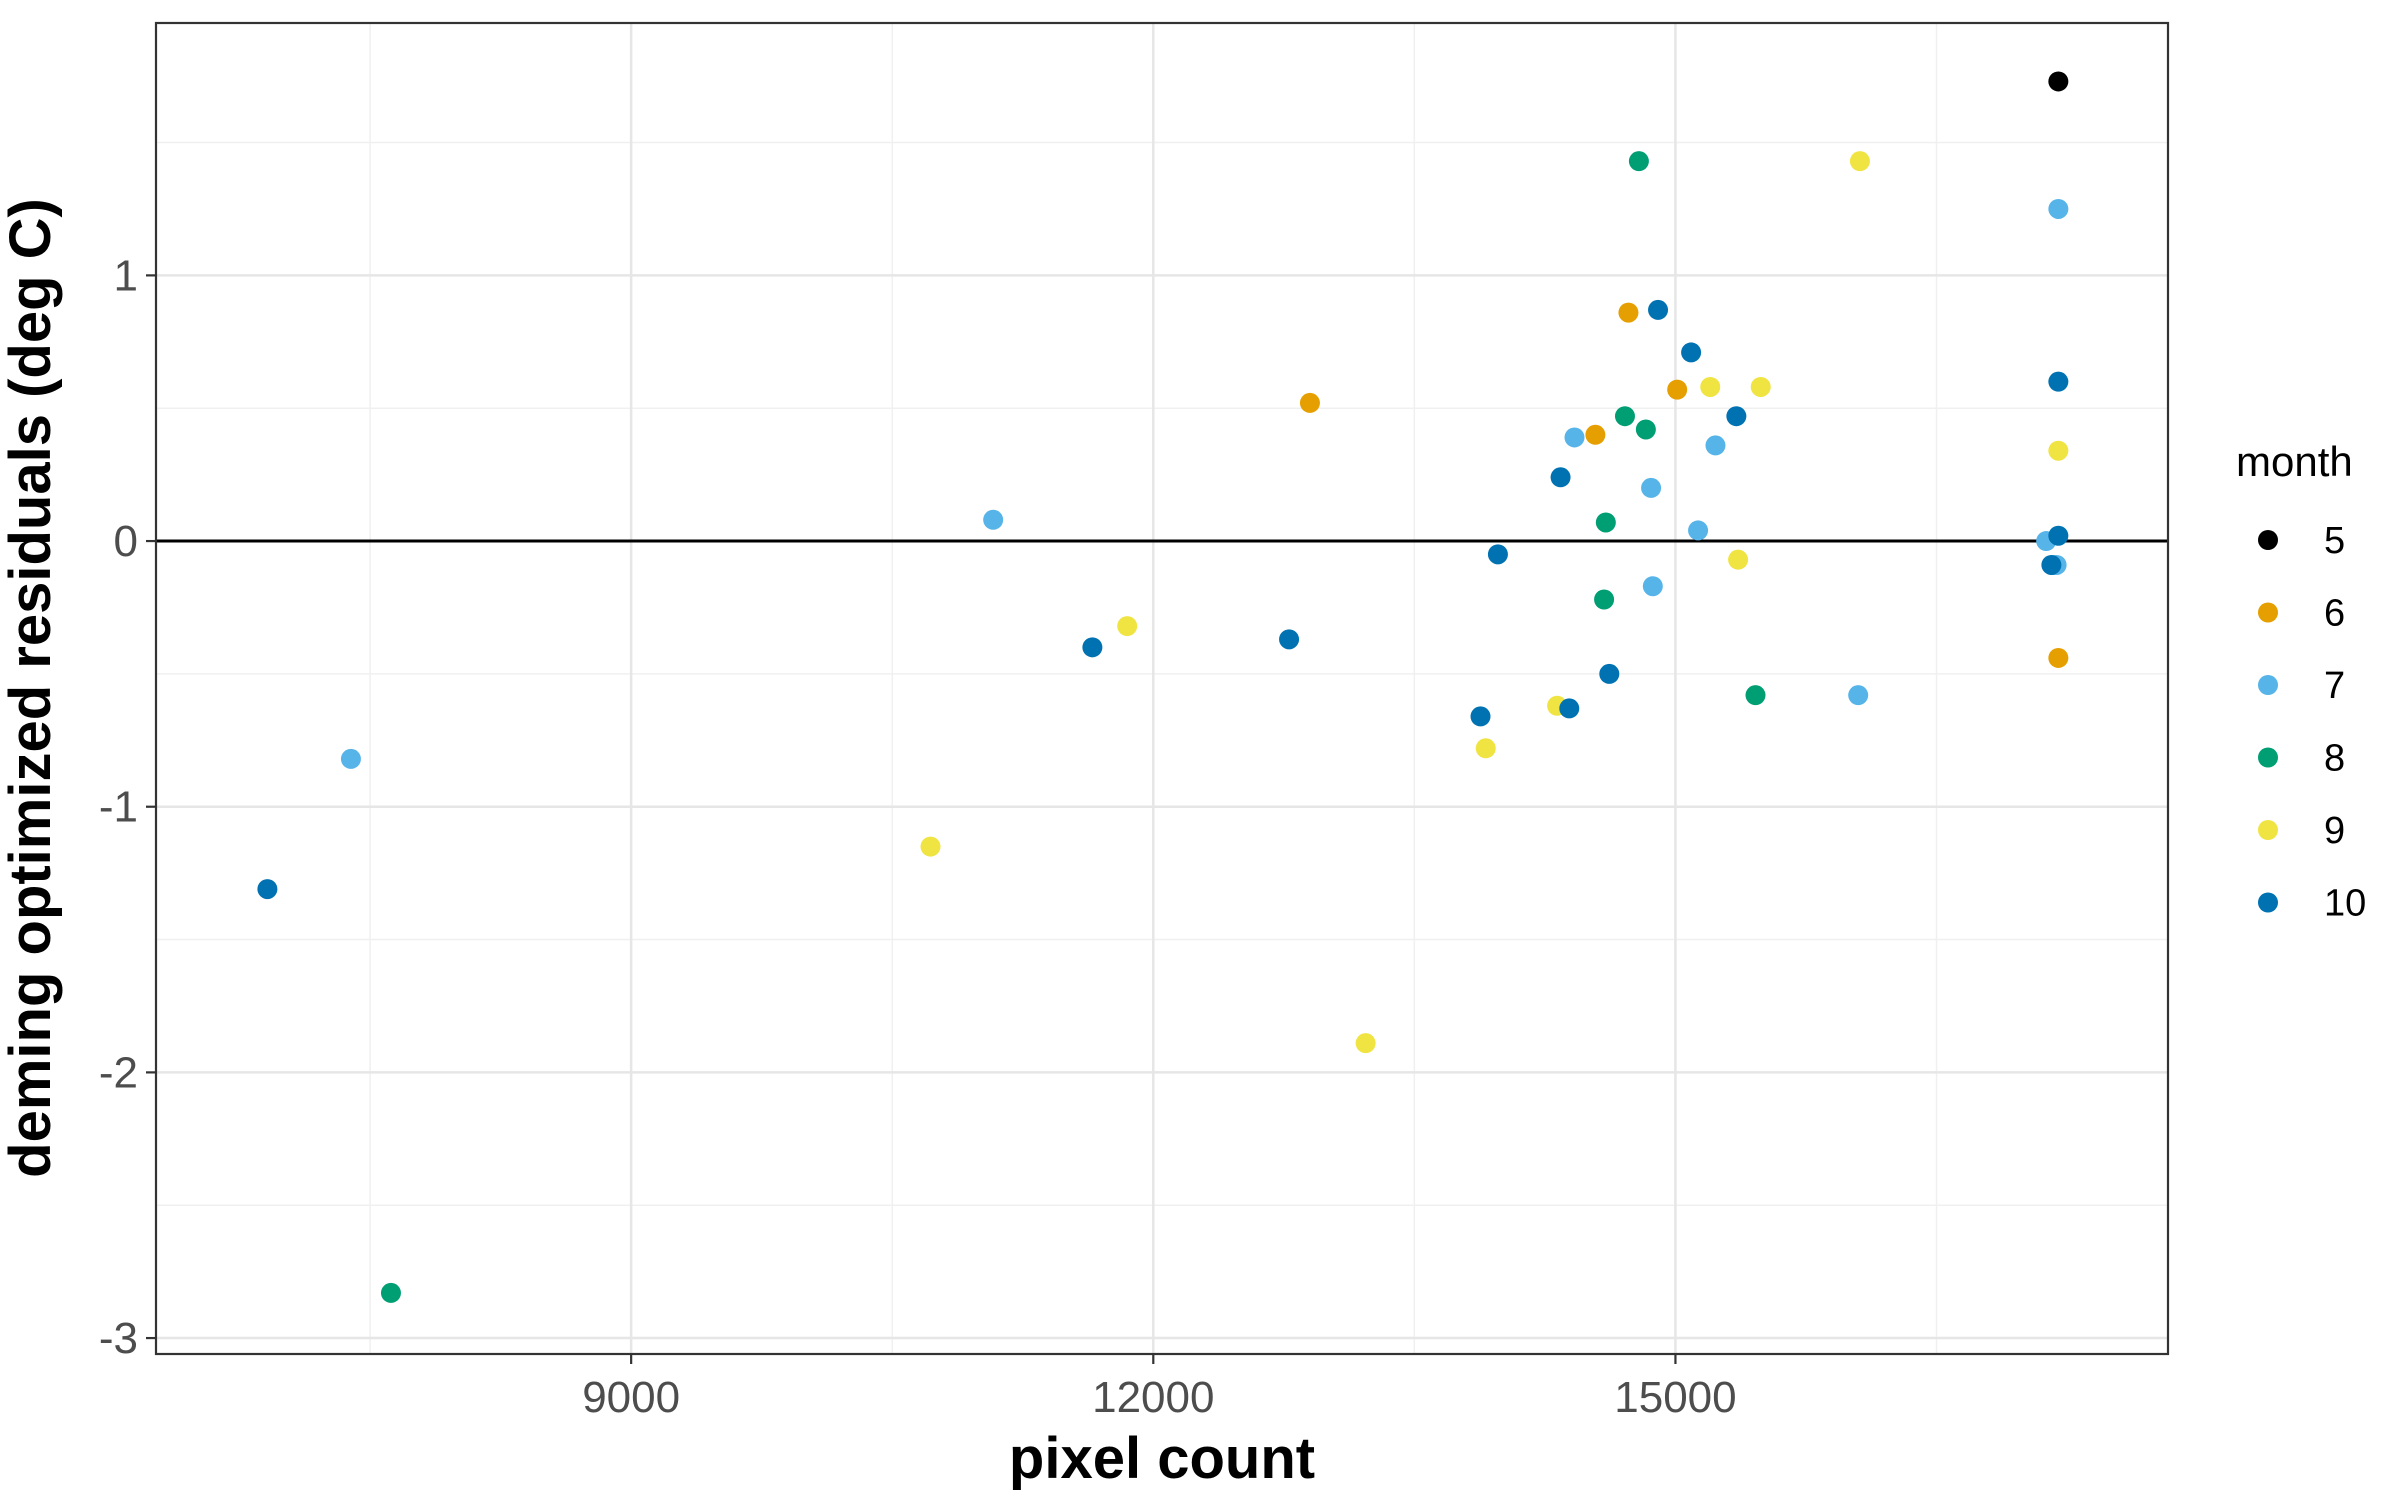 Image resolution: width=2400 pixels, height=1500 pixels. I want to click on x-tick-label: 12000, so click(1153, 1397).